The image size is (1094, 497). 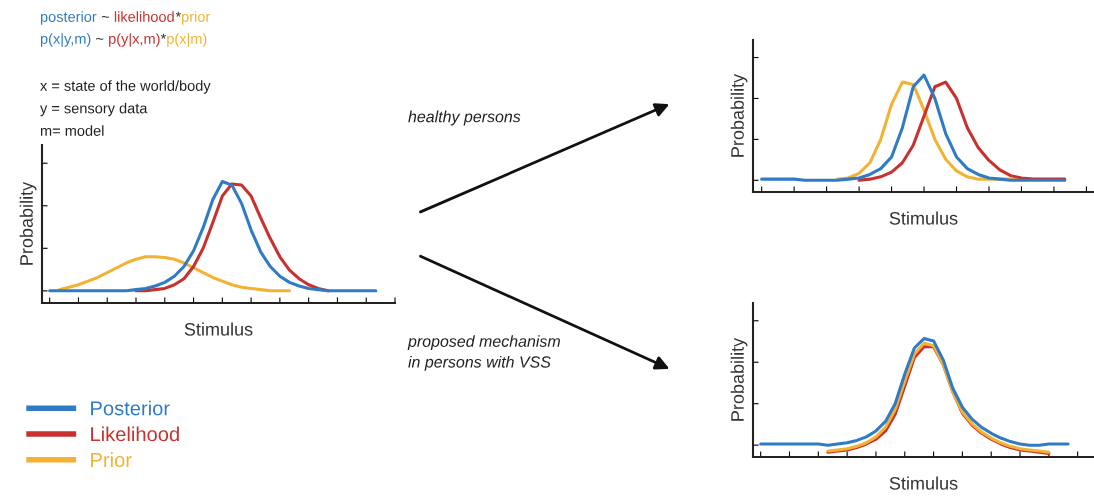 What do you see at coordinates (144, 16) in the screenshot?
I see `text: likelihood` at bounding box center [144, 16].